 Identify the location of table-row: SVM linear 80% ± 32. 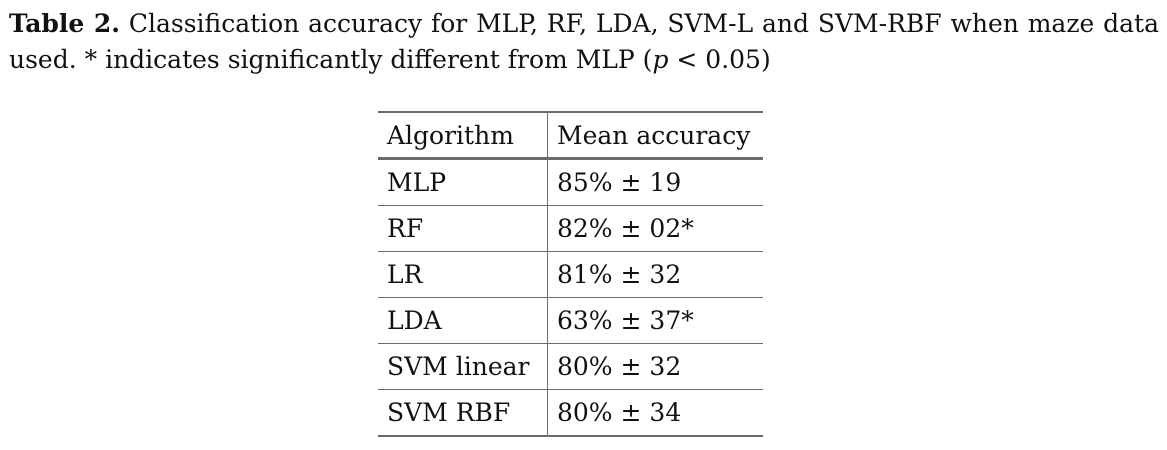
(570, 366).